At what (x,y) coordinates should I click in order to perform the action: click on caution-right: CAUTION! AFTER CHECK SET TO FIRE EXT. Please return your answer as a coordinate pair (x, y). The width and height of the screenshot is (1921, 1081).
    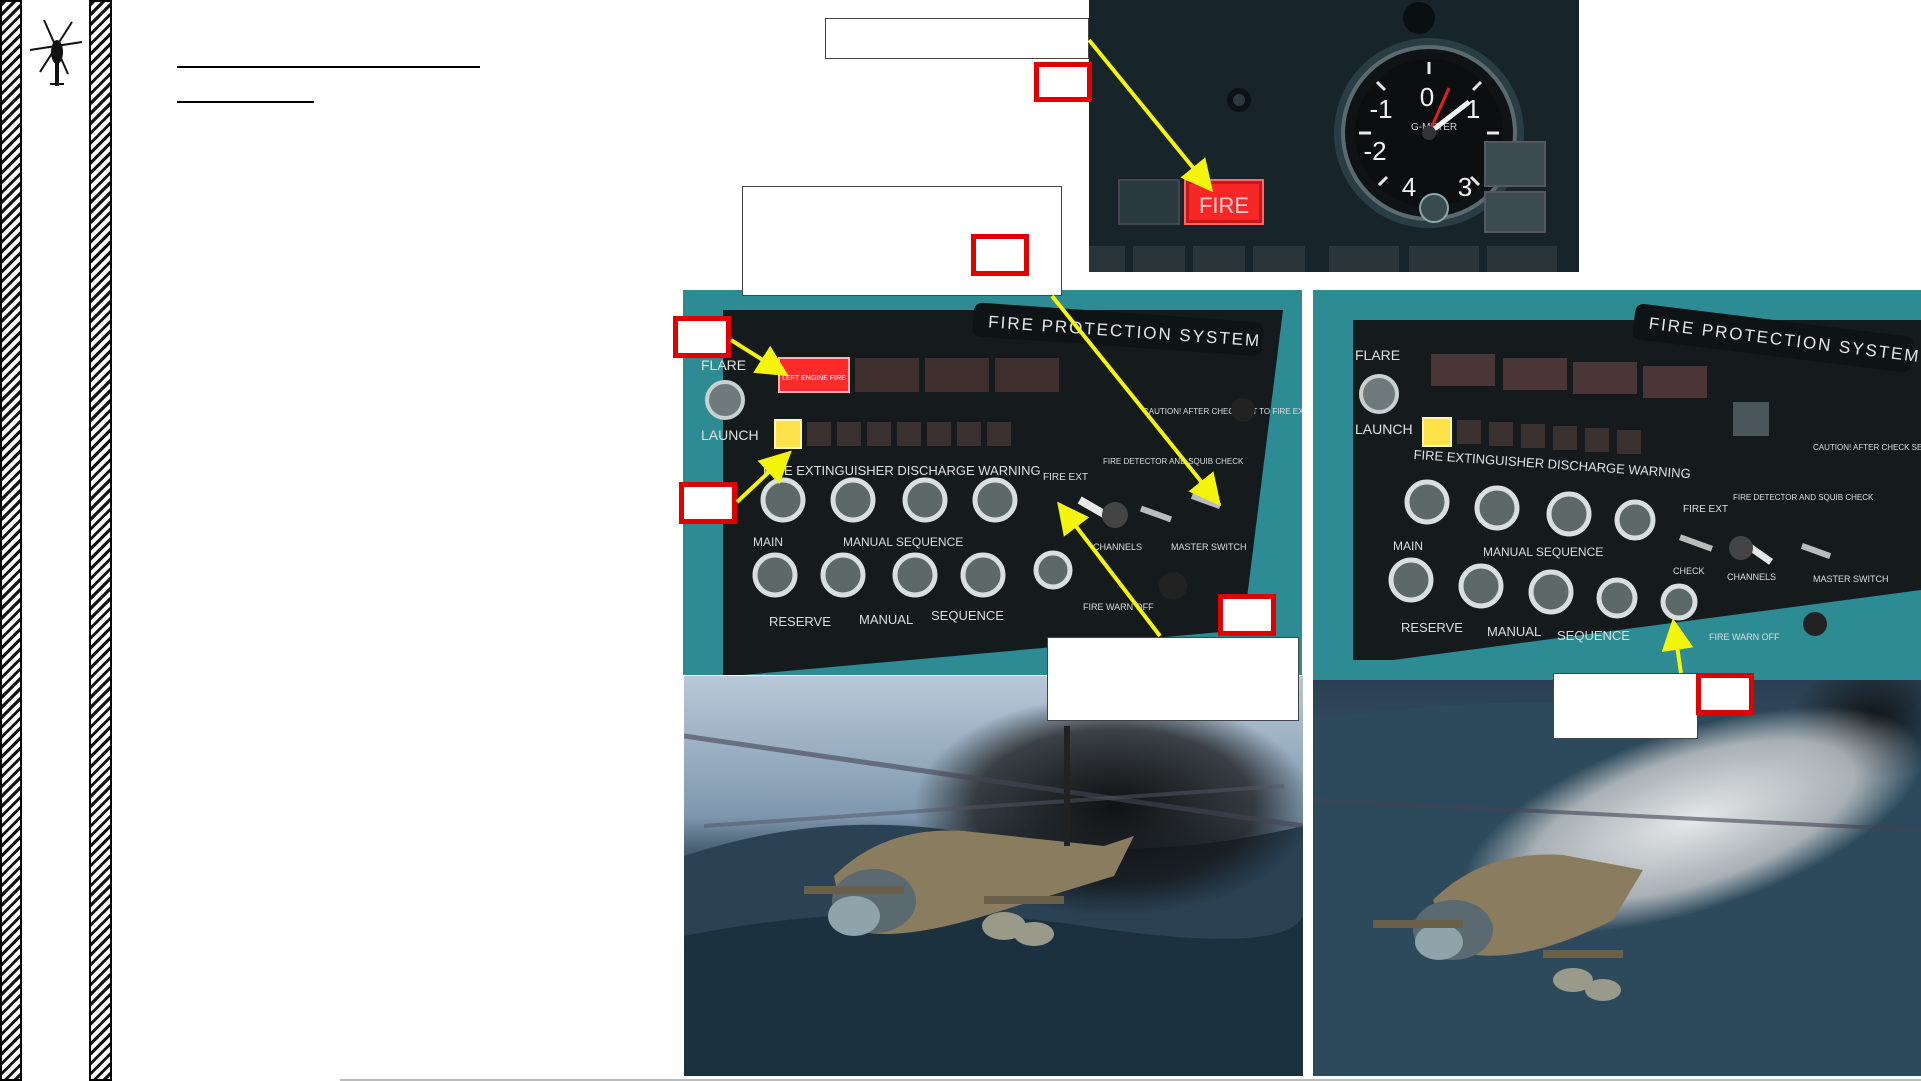
    Looking at the image, I should click on (1867, 447).